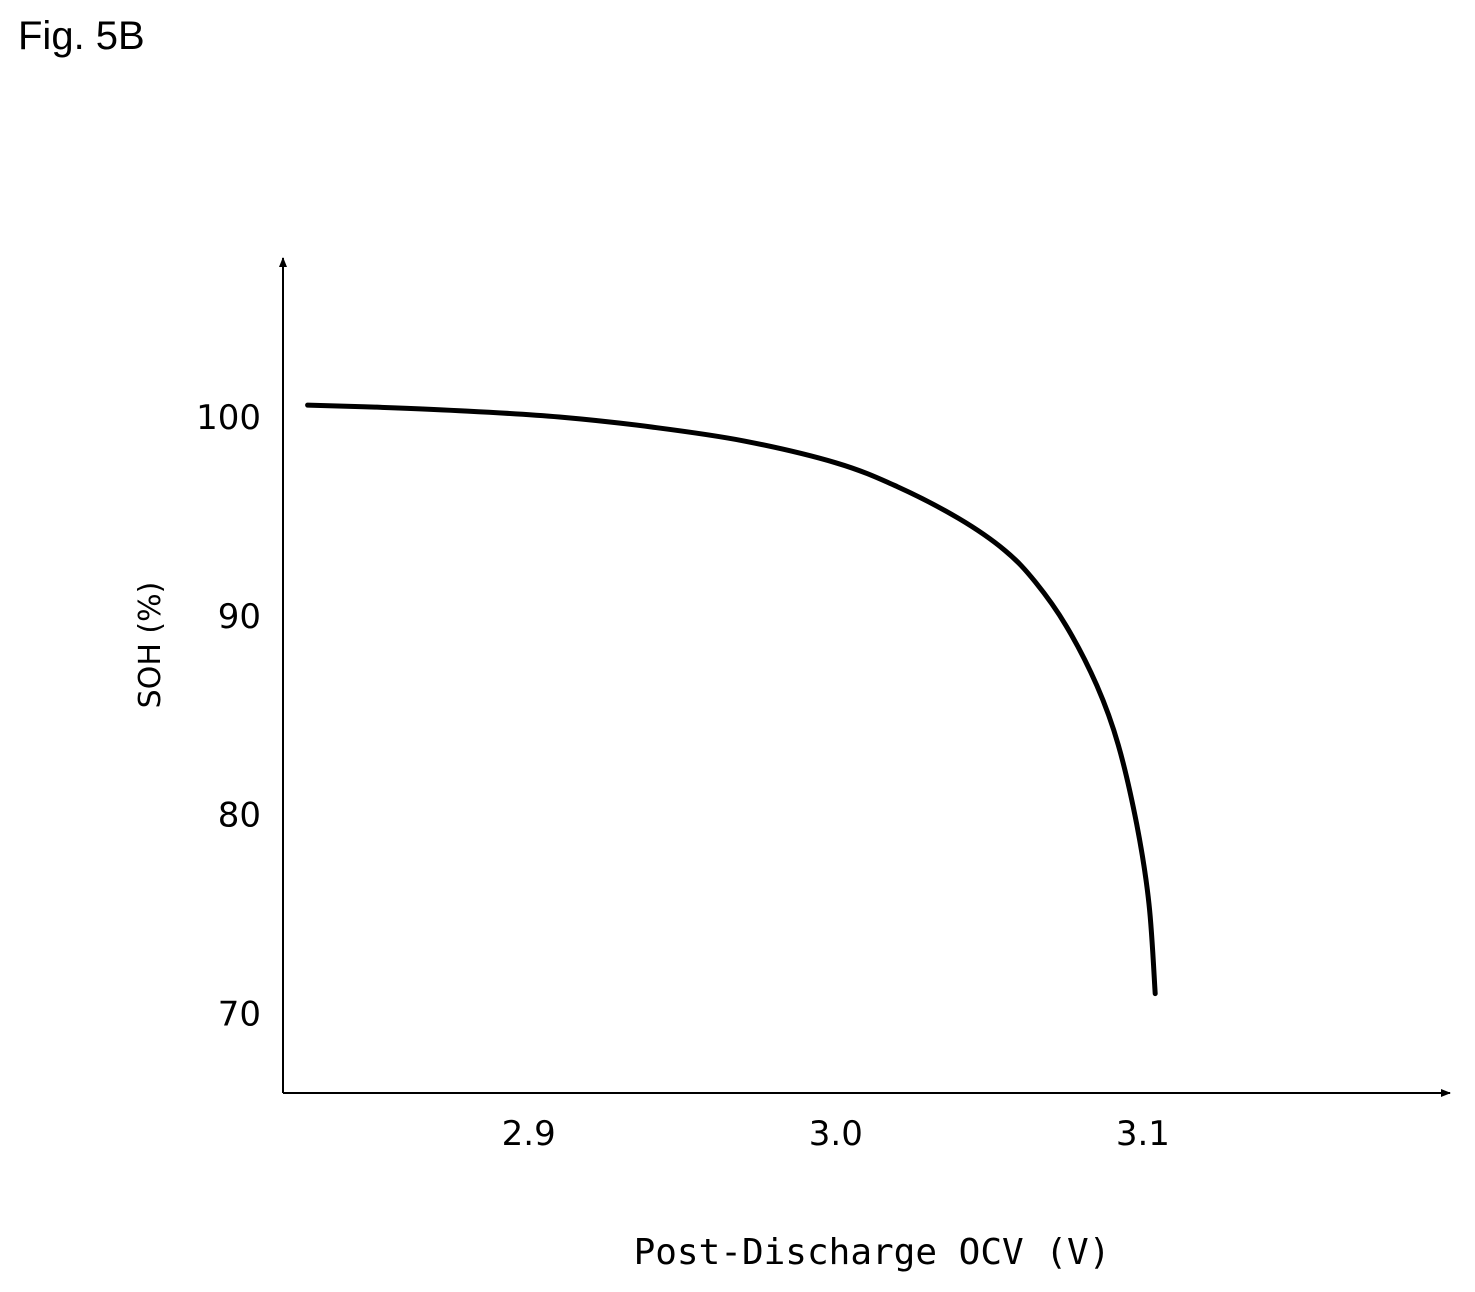 The width and height of the screenshot is (1475, 1292). Describe the element at coordinates (239, 1014) in the screenshot. I see `y-tick-label: 70` at that location.